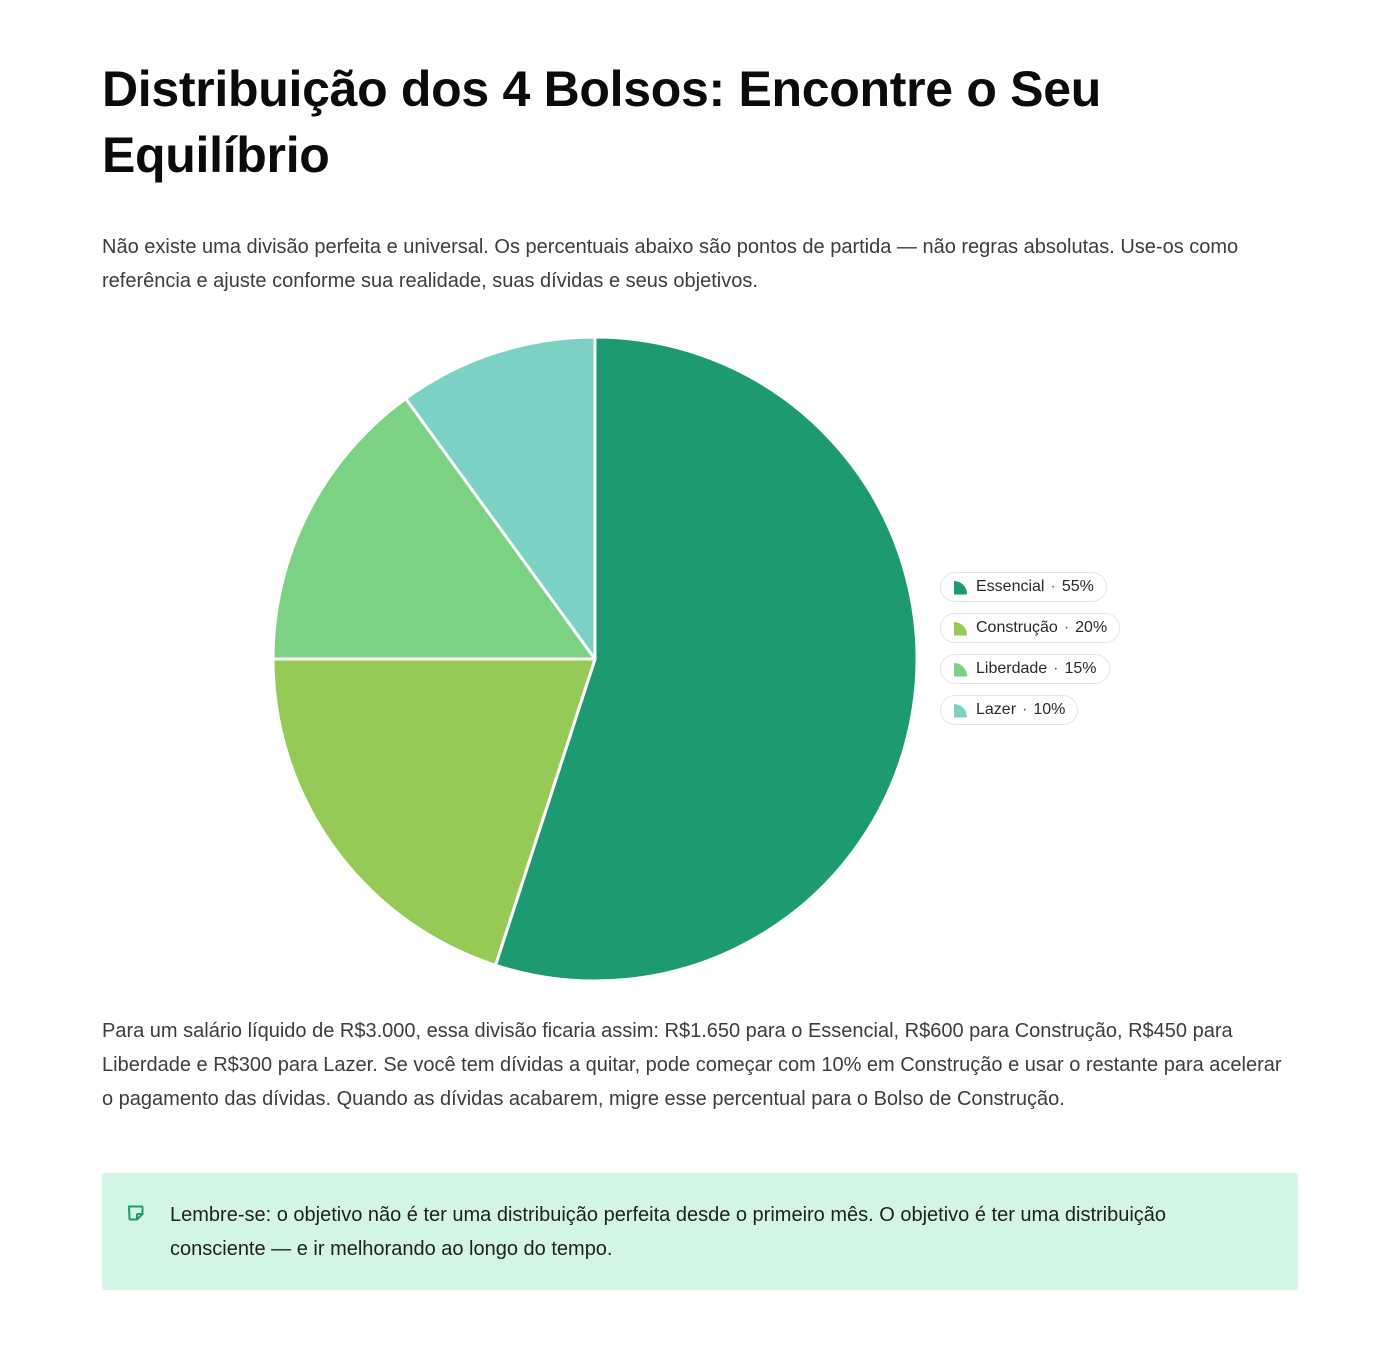 This screenshot has width=1400, height=1348. What do you see at coordinates (1017, 627) in the screenshot?
I see `legend-label: Construção` at bounding box center [1017, 627].